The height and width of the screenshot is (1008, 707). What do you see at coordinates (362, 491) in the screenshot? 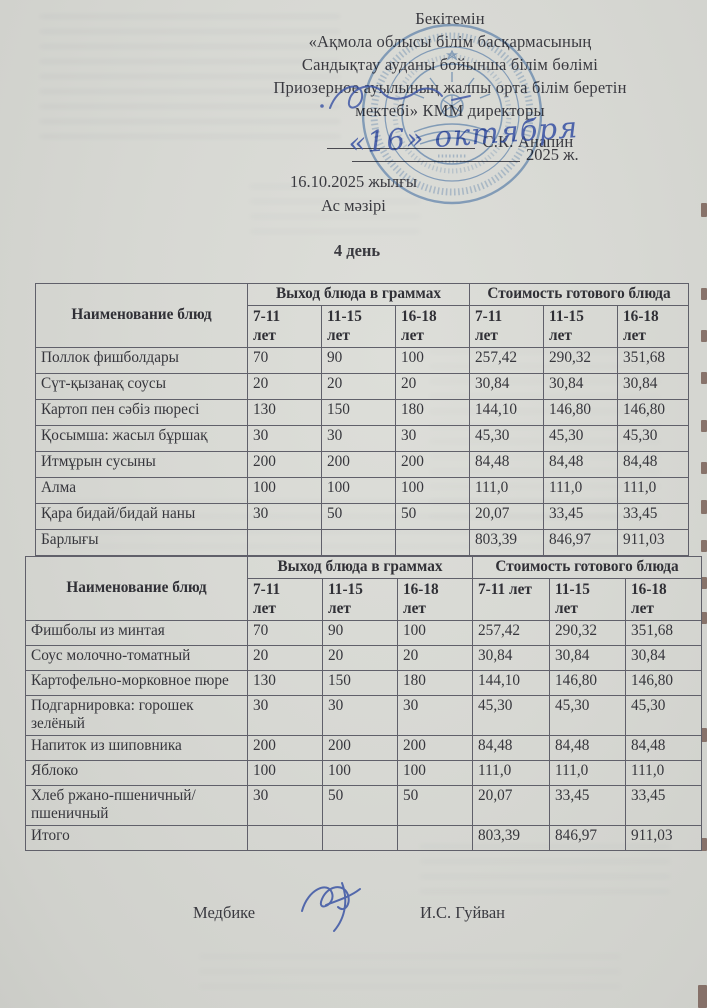
I see `table-row: Алма 100 100 100 111,0 111,0 111,0` at bounding box center [362, 491].